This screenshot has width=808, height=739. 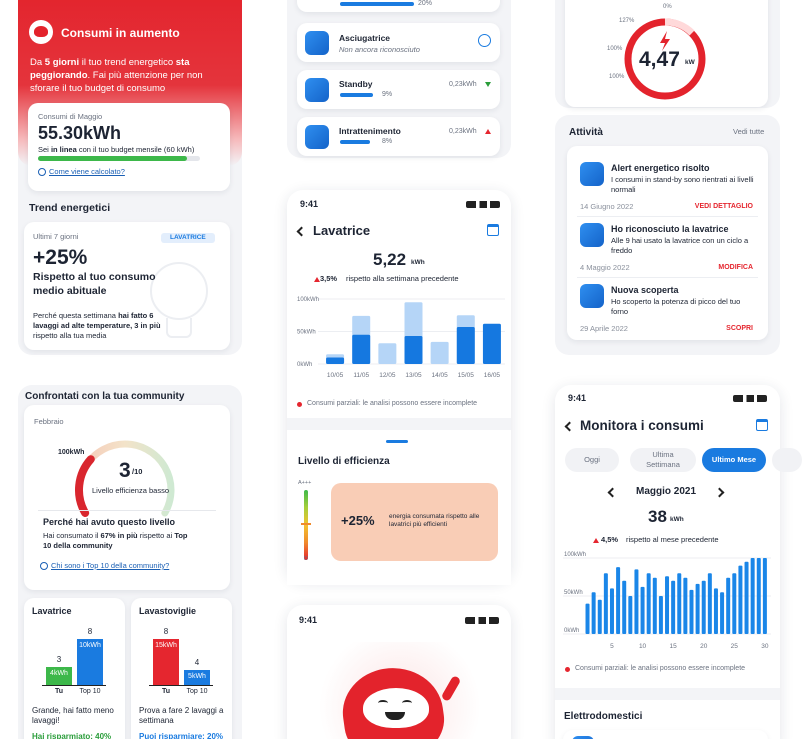 I want to click on appliance-name: Asciugatrice, so click(x=365, y=38).